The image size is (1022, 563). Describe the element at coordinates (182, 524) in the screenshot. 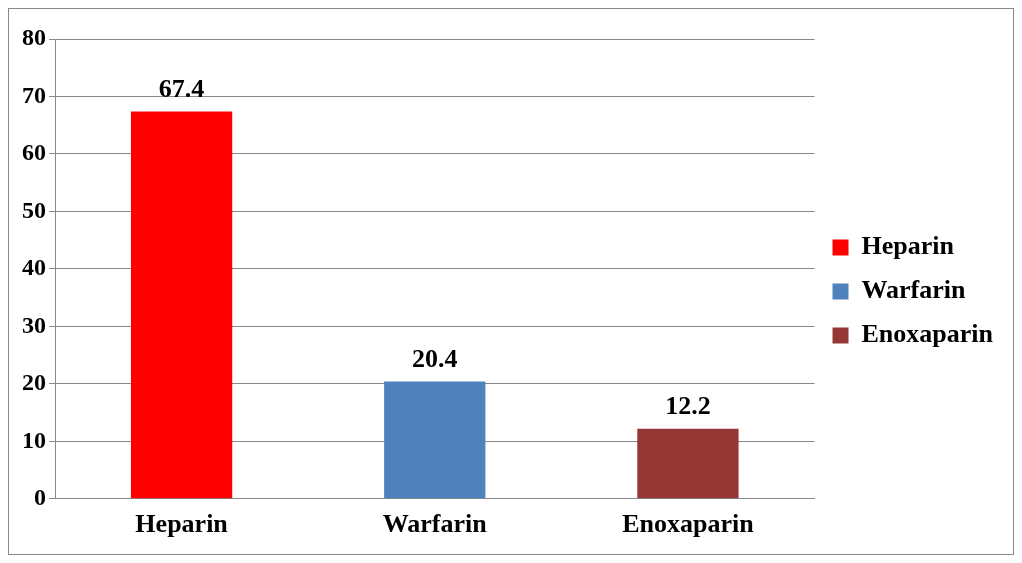

I see `x-tick-label: Heparin` at that location.